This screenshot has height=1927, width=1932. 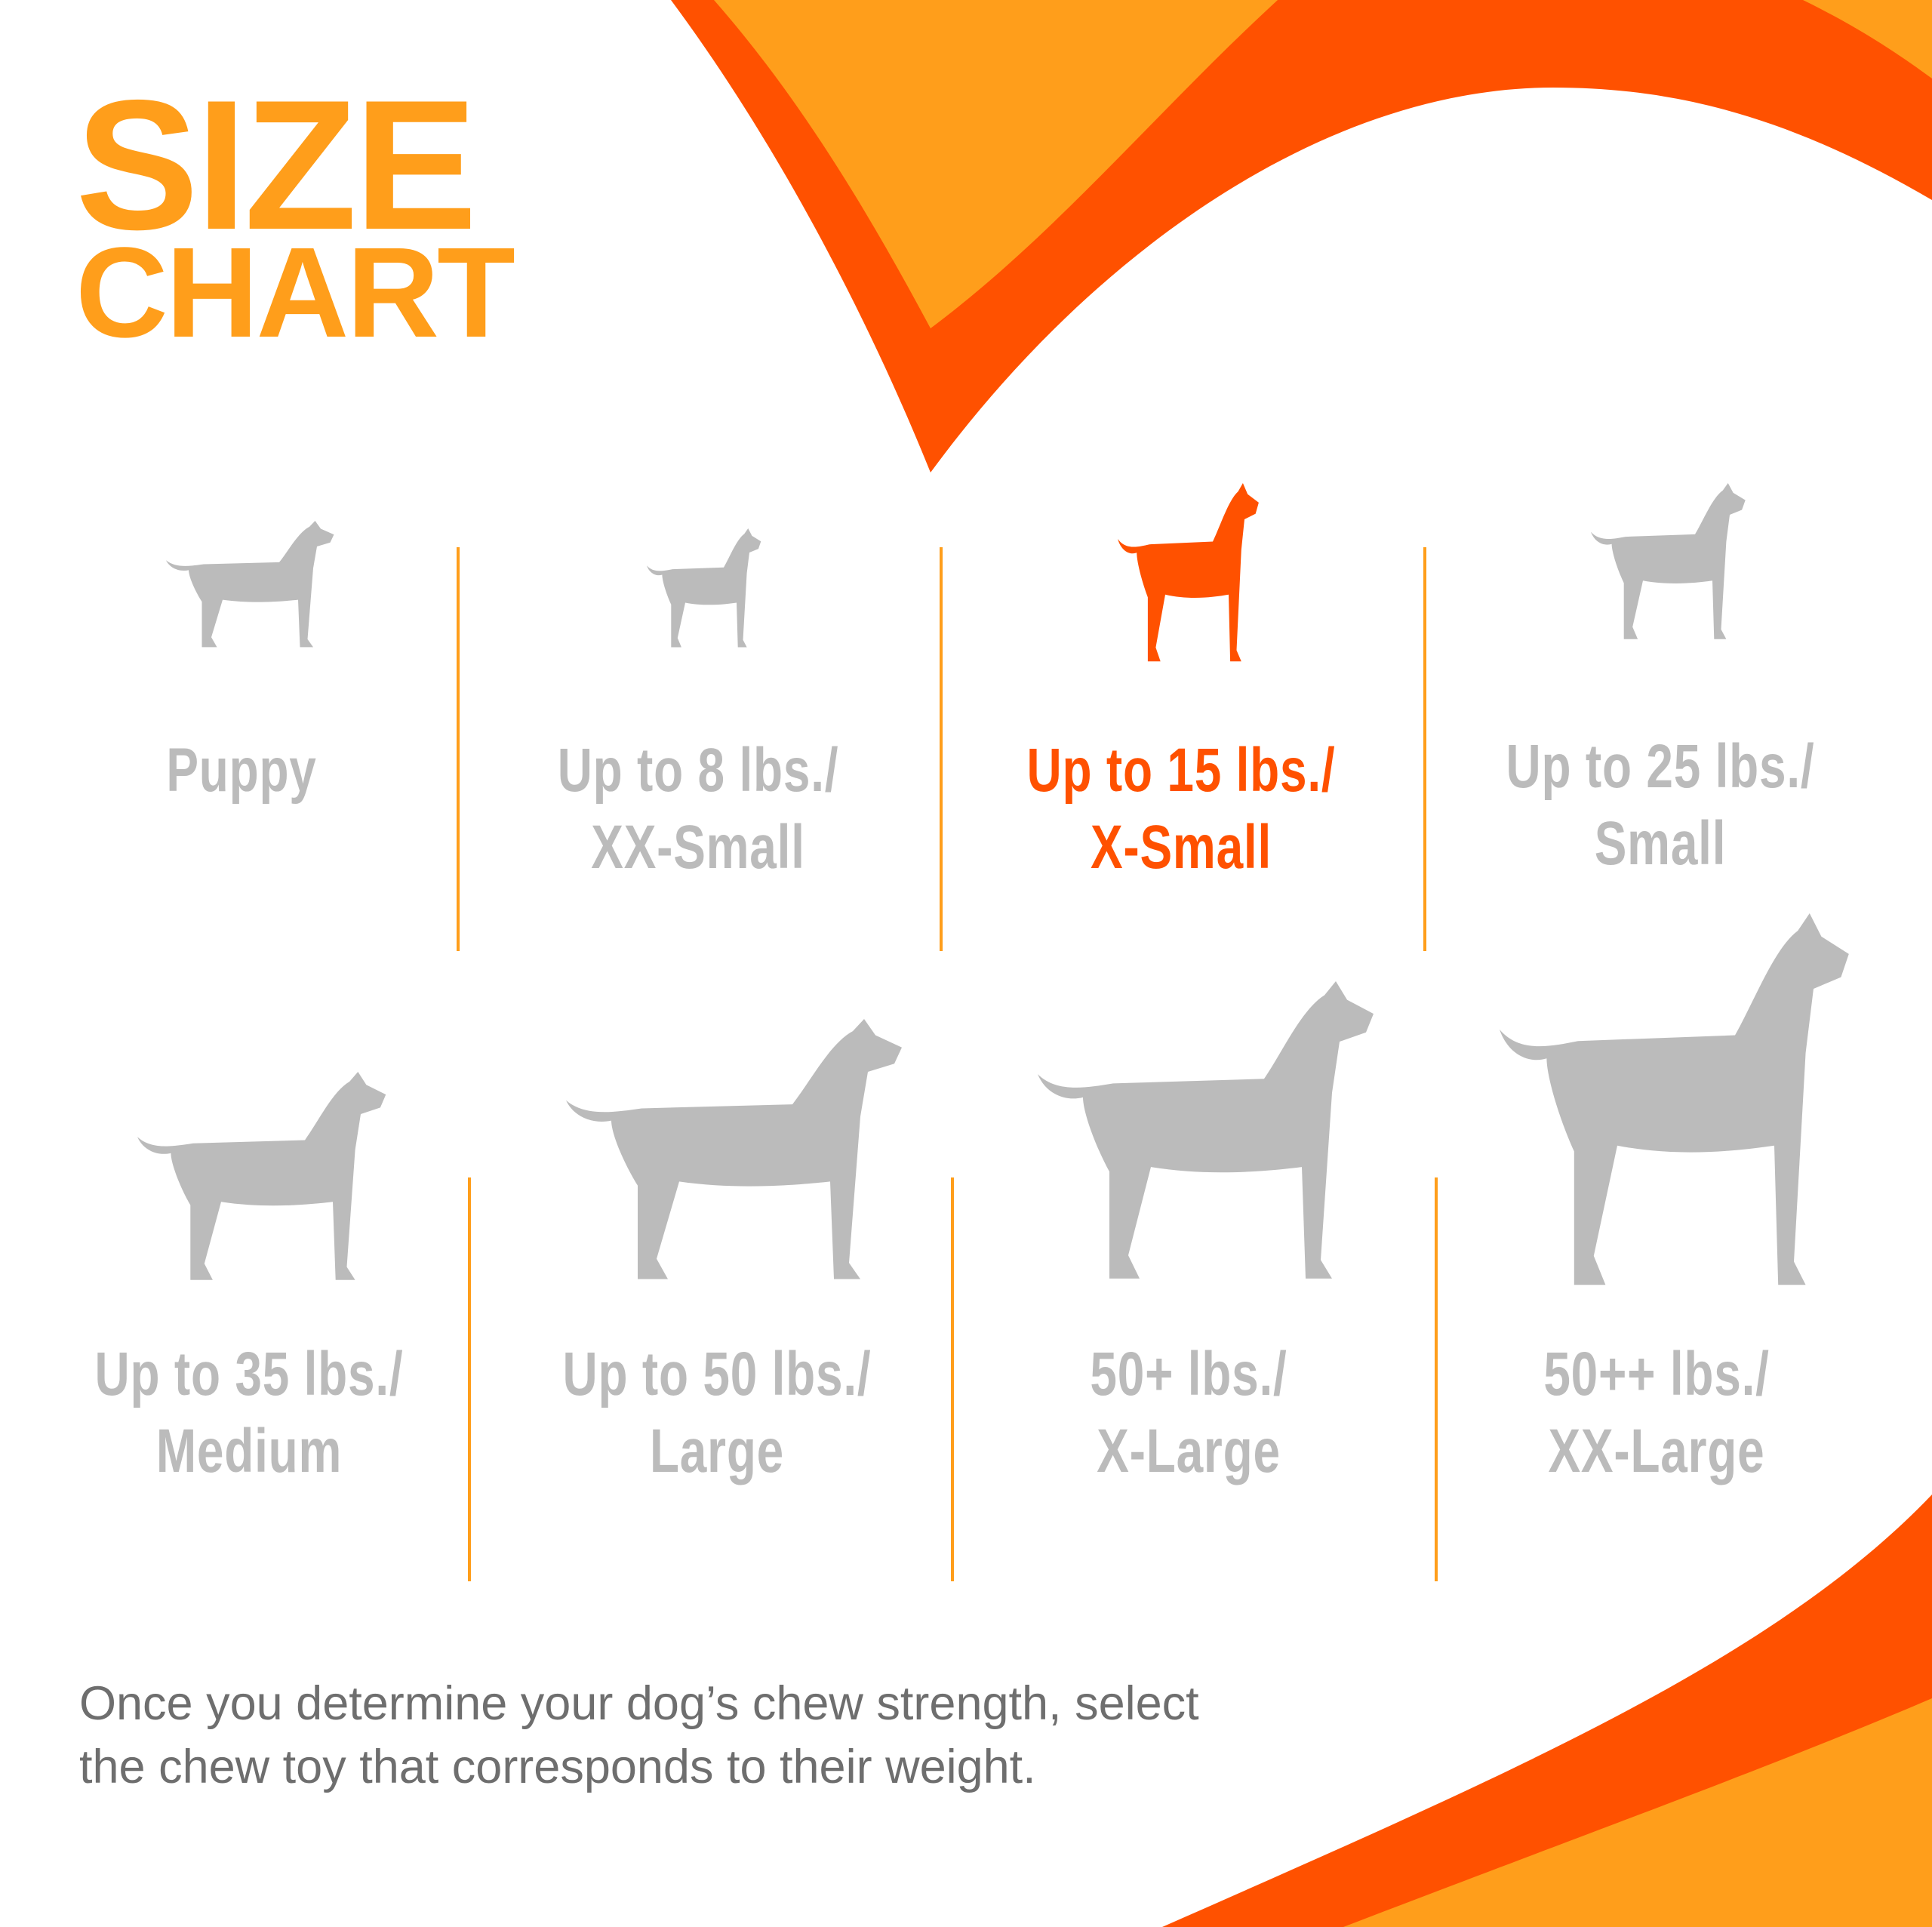 What do you see at coordinates (1188, 1374) in the screenshot?
I see `size-weight: 50+ lbs./` at bounding box center [1188, 1374].